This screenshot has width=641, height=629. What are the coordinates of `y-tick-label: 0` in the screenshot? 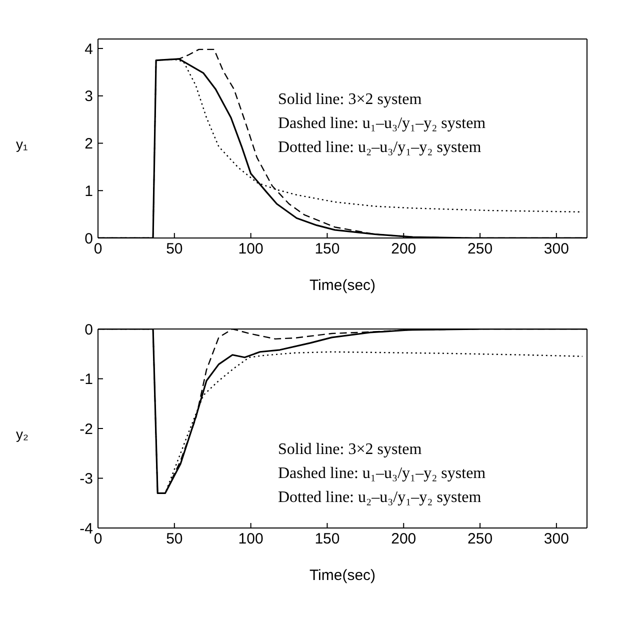 It's located at (88, 329).